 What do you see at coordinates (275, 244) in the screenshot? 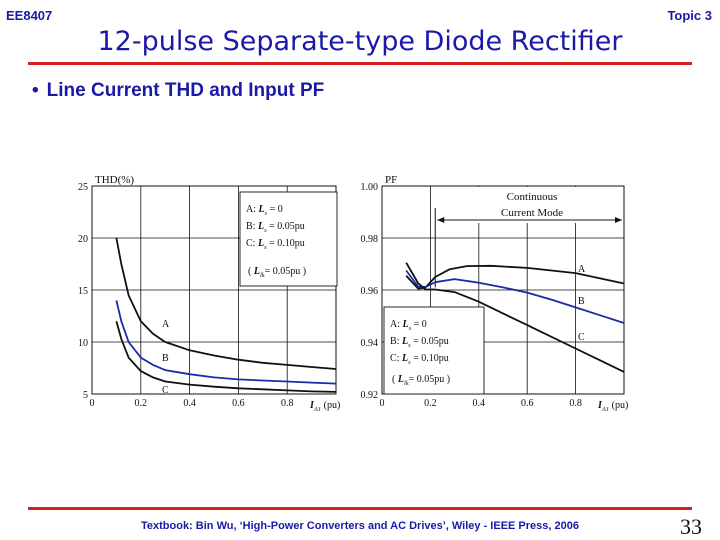
I see `chart1-legend-entry: C: Ls = 0.10pu` at bounding box center [275, 244].